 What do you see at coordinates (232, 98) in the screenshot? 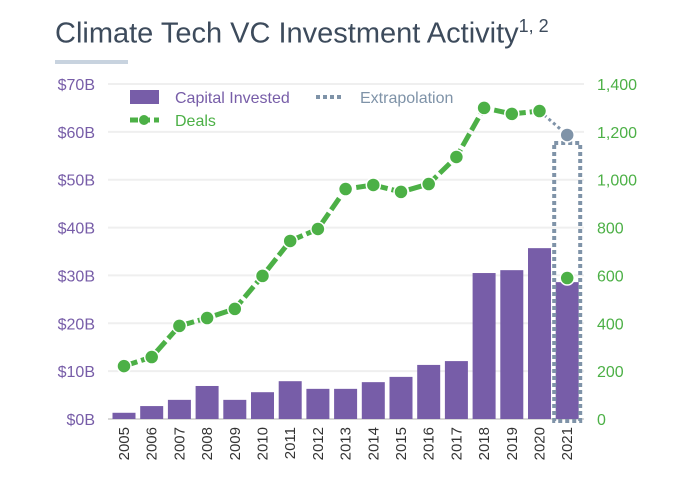
I see `legend-capital-label: Capital Invested` at bounding box center [232, 98].